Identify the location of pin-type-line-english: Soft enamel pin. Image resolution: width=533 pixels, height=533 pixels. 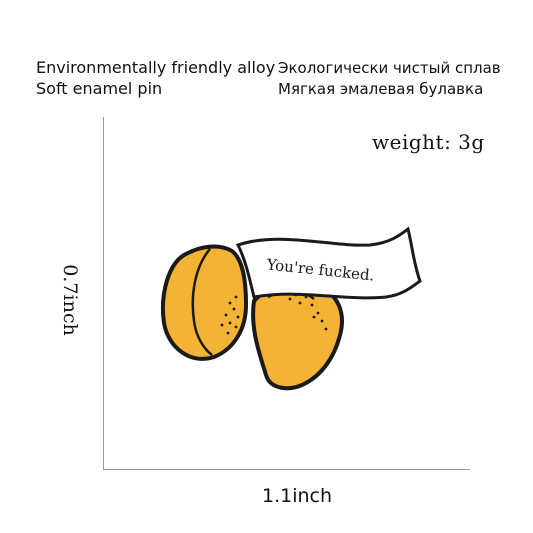
(99, 88).